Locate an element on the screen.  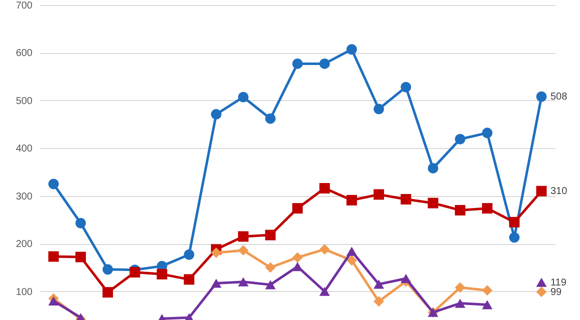
y-tick-label: 700 is located at coordinates (24, 6).